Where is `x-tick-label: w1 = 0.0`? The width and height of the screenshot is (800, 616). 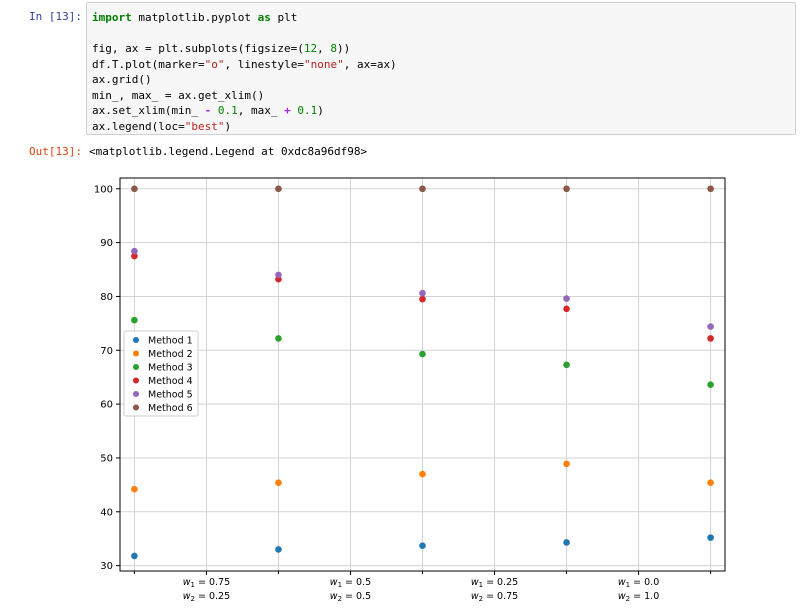 x-tick-label: w1 = 0.0 is located at coordinates (638, 583).